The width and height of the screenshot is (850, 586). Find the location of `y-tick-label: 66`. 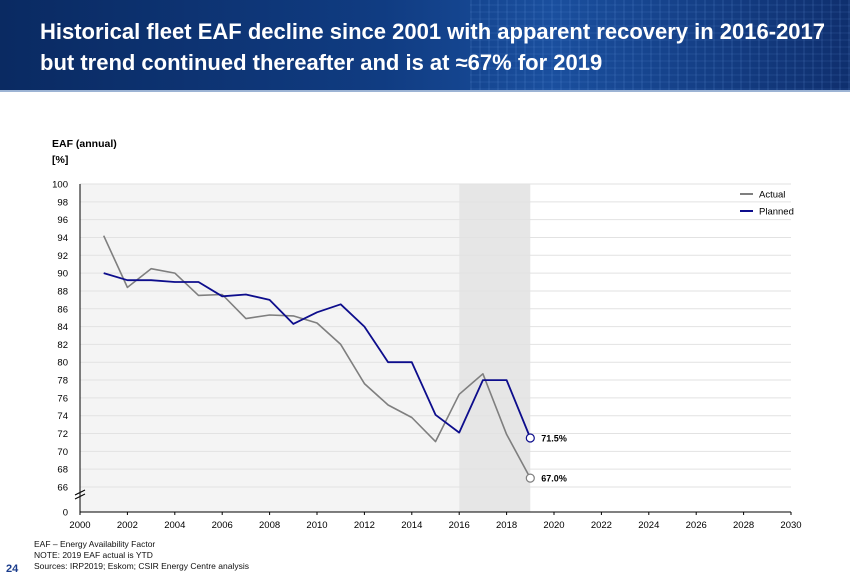

y-tick-label: 66 is located at coordinates (62, 488).